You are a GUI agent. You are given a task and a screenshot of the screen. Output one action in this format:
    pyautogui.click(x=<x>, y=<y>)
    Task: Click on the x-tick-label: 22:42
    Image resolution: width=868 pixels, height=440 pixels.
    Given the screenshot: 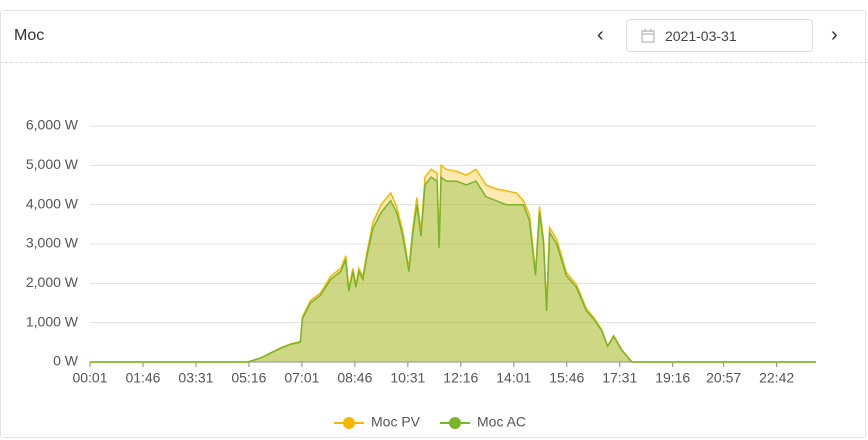 What is the action you would take?
    pyautogui.click(x=776, y=378)
    